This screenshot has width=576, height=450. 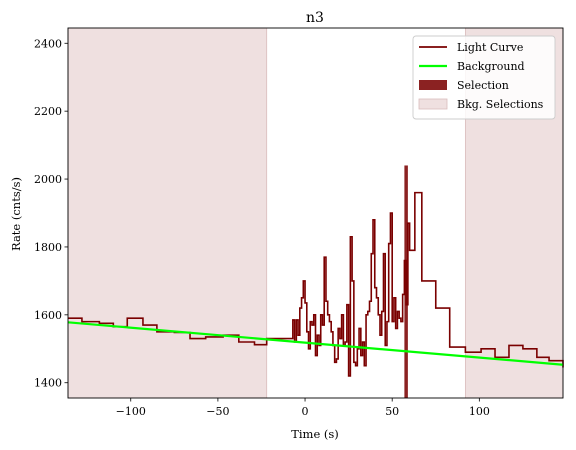 I want to click on y-axis: 1400 1600 1800 2000 2200 2400, so click(x=51, y=213).